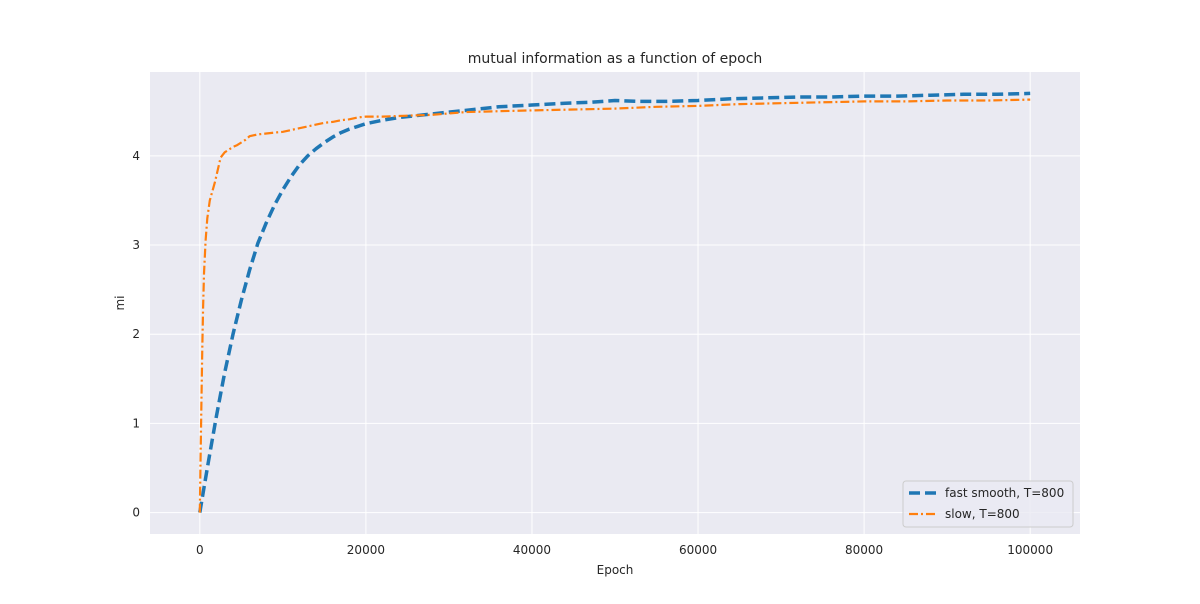 This screenshot has height=604, width=1200. I want to click on x-tick-labels: 0 20000 40000 60000 80000 100000, so click(624, 550).